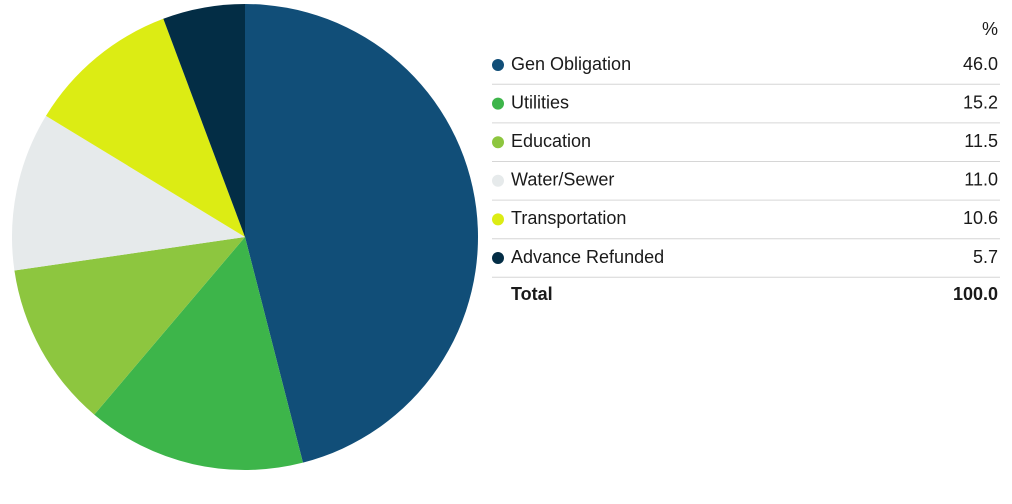  Describe the element at coordinates (568, 218) in the screenshot. I see `legend-label: Transportation` at that location.